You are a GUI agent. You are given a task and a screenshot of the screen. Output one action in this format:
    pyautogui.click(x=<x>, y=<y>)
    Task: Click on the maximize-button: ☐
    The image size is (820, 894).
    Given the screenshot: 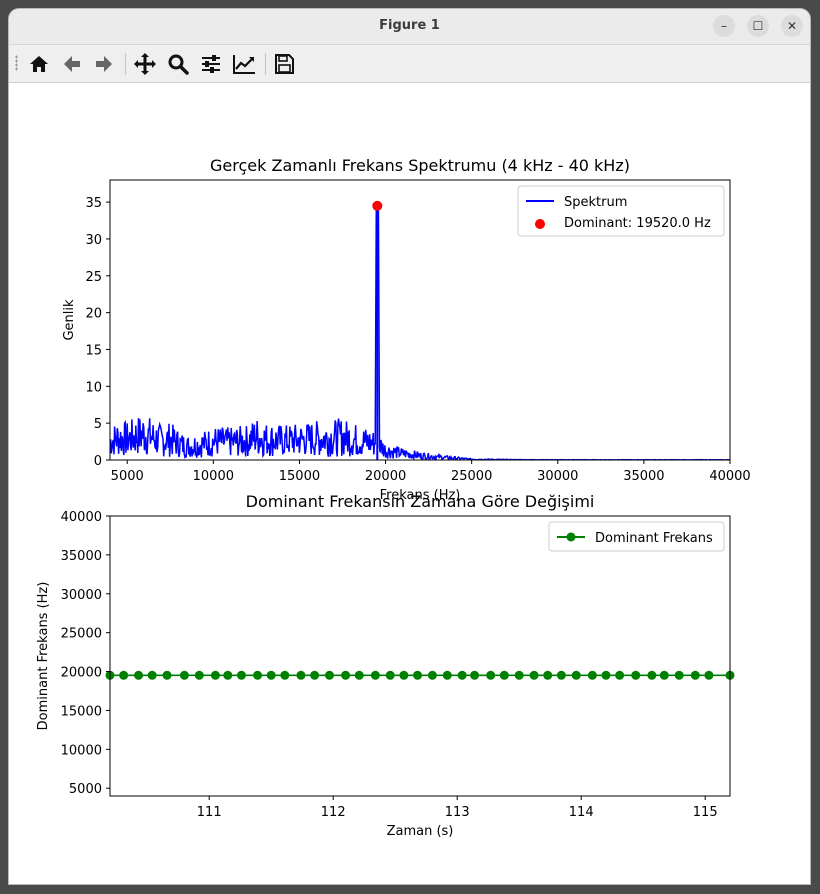 What is the action you would take?
    pyautogui.click(x=758, y=26)
    